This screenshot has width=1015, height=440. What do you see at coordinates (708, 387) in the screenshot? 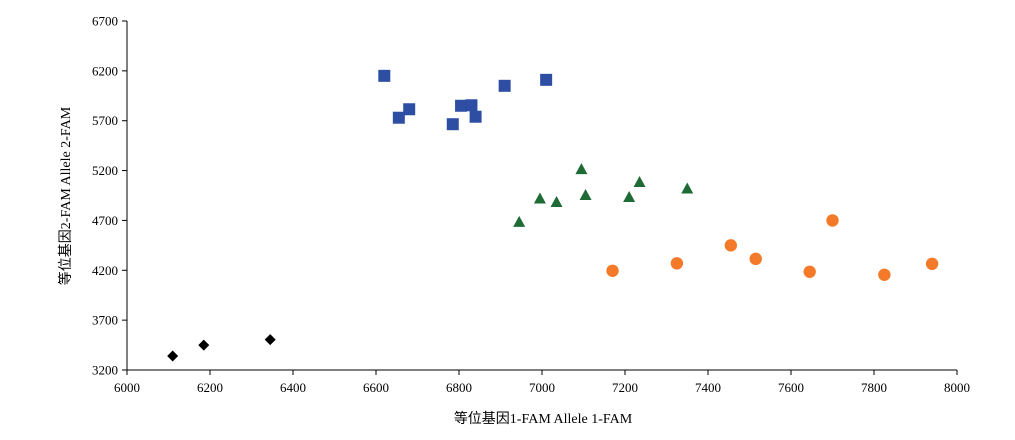
I see `x-tick-label: 7400` at bounding box center [708, 387].